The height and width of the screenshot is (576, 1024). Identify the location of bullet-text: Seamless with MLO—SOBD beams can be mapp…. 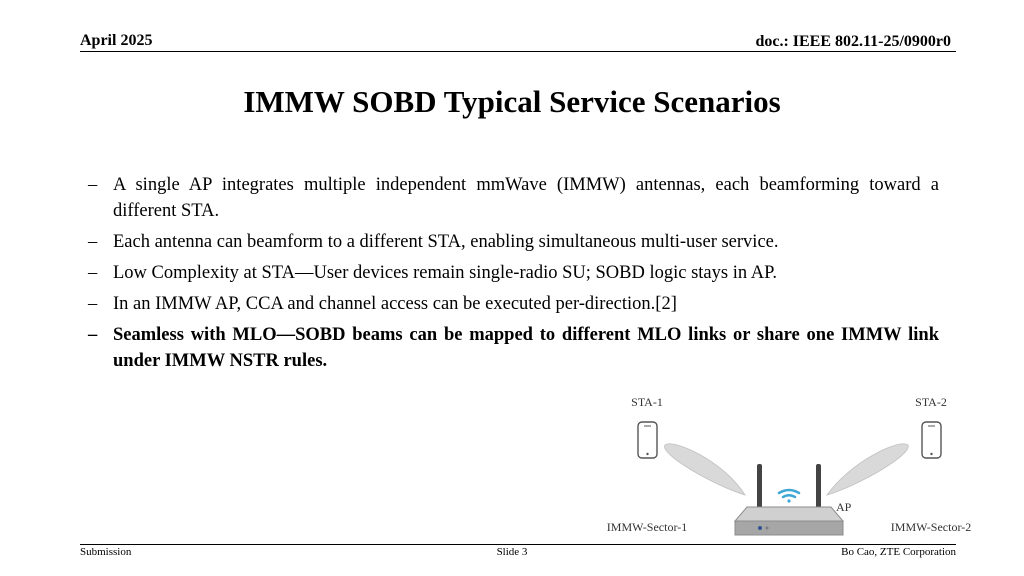
(526, 348).